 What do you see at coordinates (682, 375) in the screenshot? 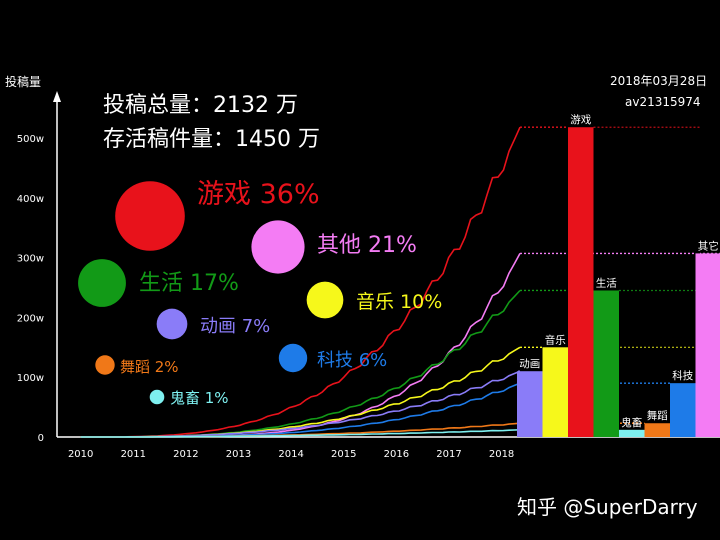
I see `bar-label: 科技` at bounding box center [682, 375].